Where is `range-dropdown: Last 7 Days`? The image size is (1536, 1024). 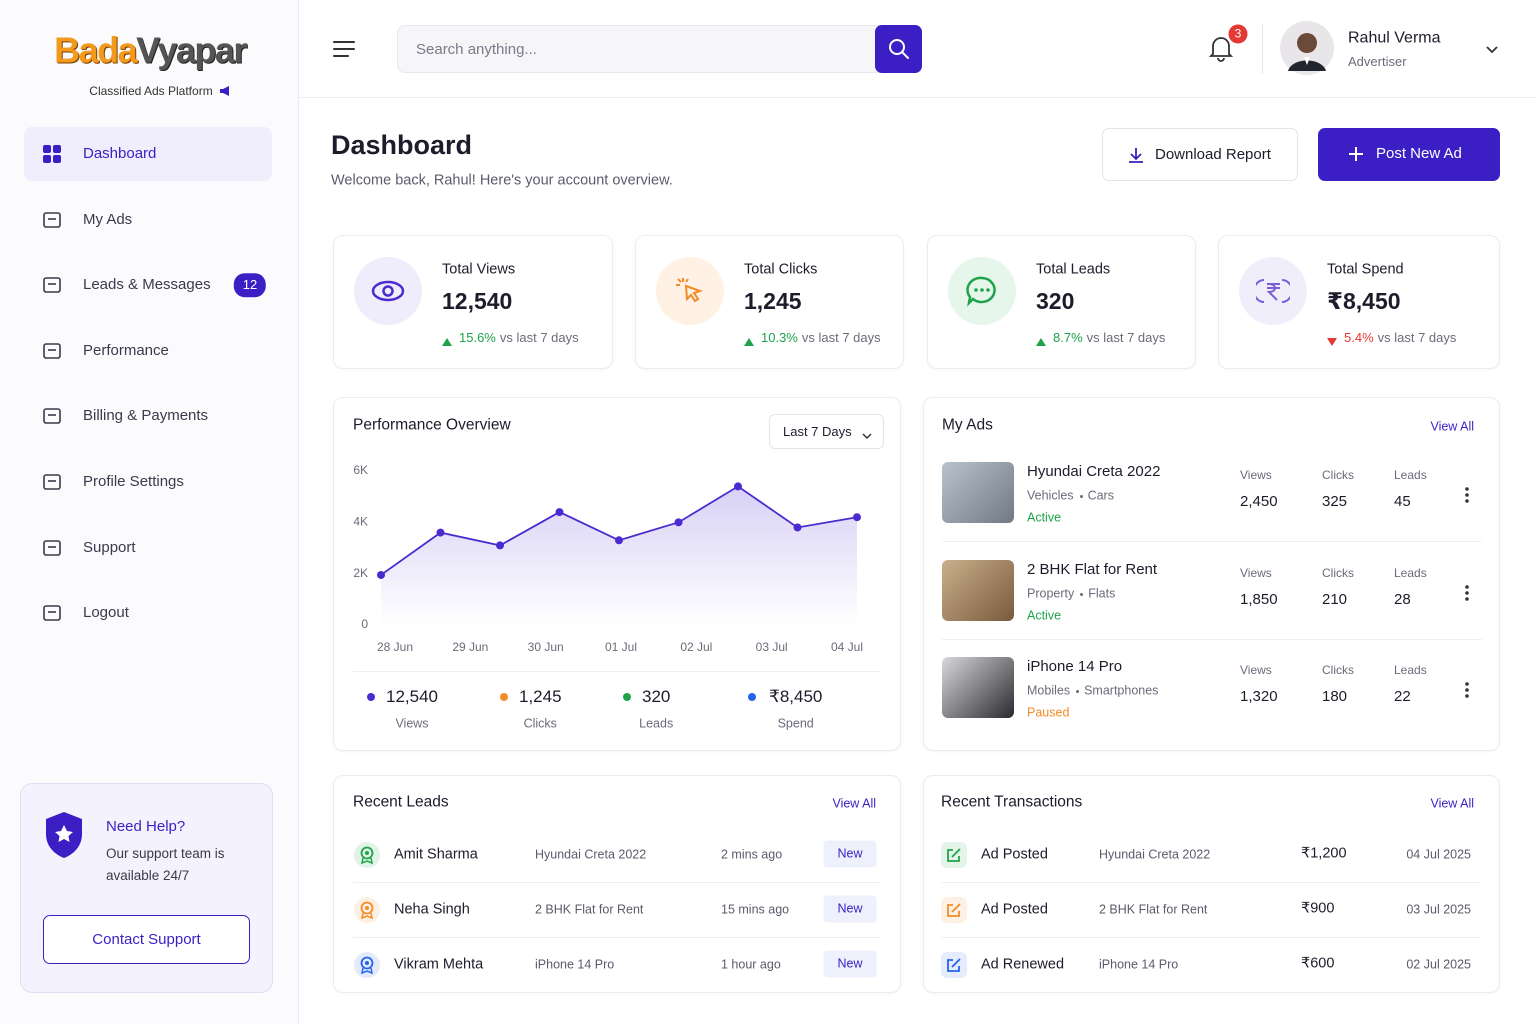 range-dropdown: Last 7 Days is located at coordinates (826, 431).